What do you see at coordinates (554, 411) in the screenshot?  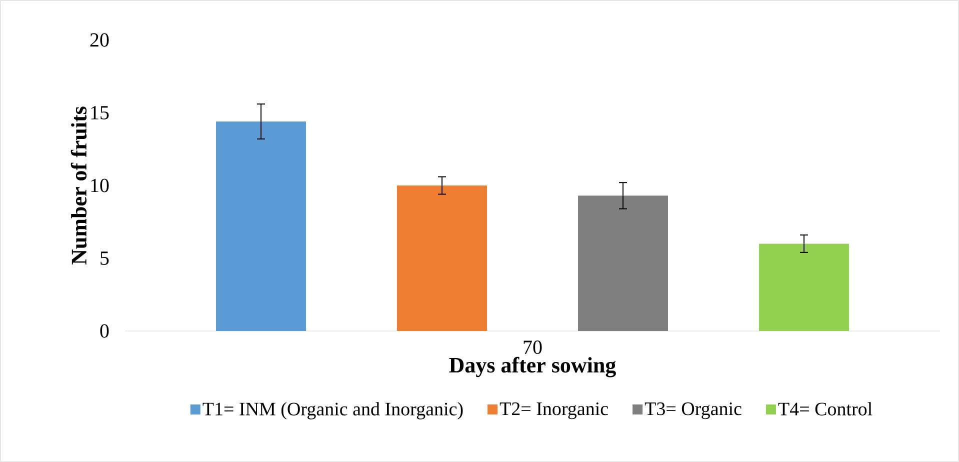 I see `legend-label: T2= Inorganic` at bounding box center [554, 411].